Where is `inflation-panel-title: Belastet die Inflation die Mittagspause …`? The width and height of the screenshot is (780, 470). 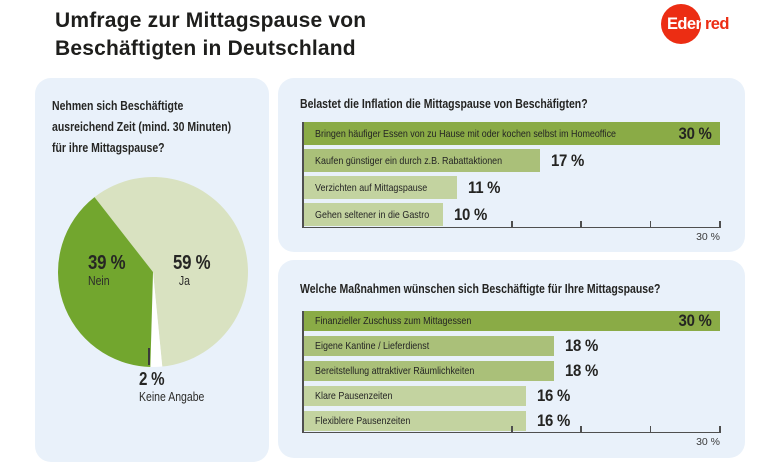 inflation-panel-title: Belastet die Inflation die Mittagspause … is located at coordinates (444, 104).